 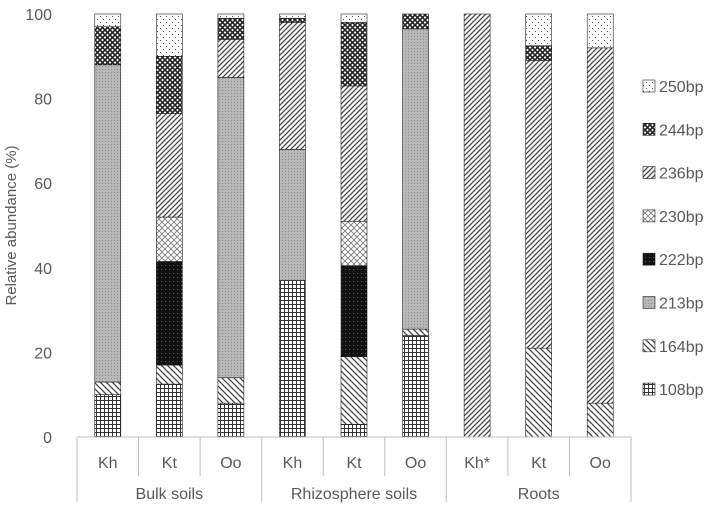 What do you see at coordinates (43, 353) in the screenshot?
I see `y-tick-label: 20` at bounding box center [43, 353].